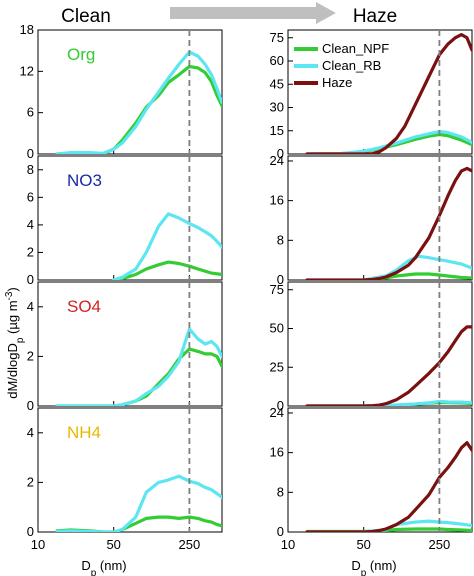  Describe the element at coordinates (84, 432) in the screenshot. I see `species-label-nh4: NH4` at that location.